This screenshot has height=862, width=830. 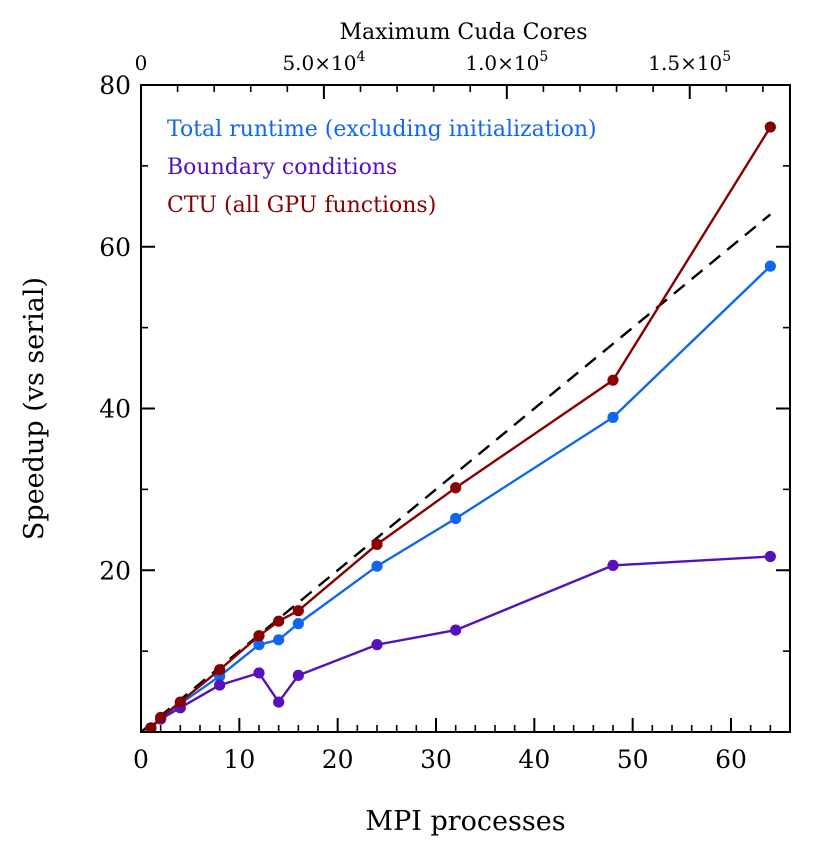 I want to click on x-tick-label: 30, so click(x=436, y=759).